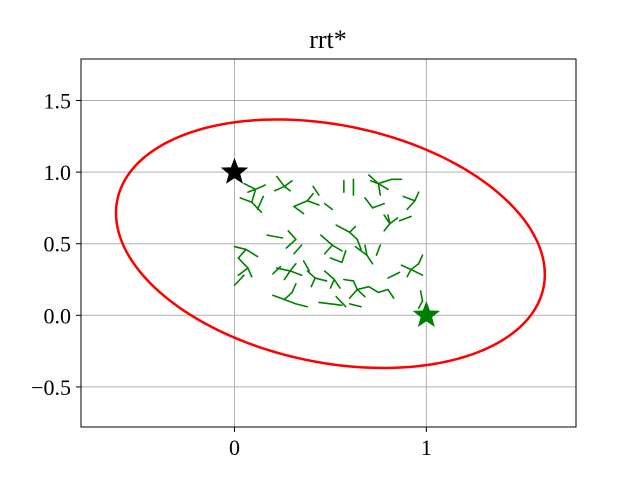 Image resolution: width=640 pixels, height=480 pixels. What do you see at coordinates (234, 447) in the screenshot?
I see `x-tick-label: 0` at bounding box center [234, 447].